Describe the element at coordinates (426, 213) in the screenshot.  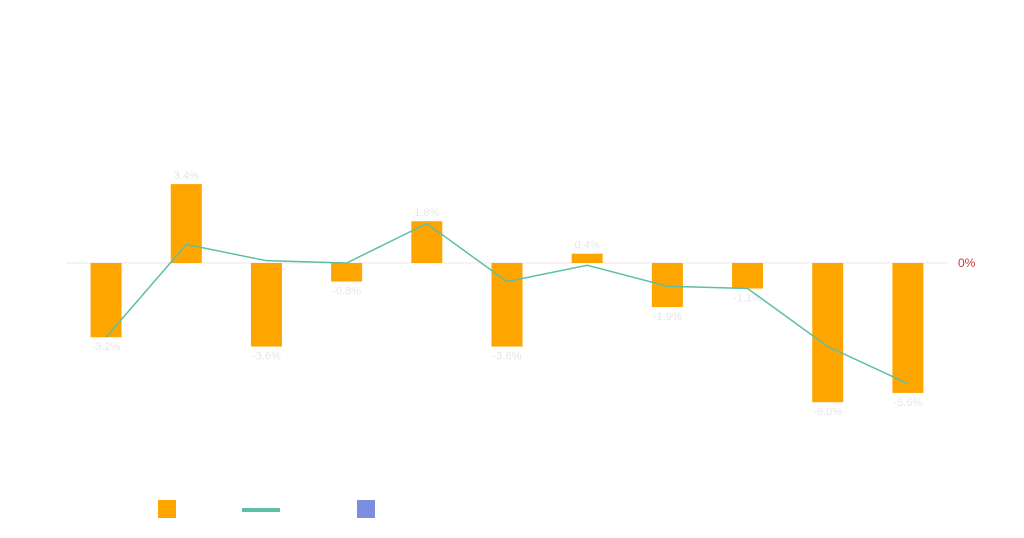
I see `bar-label-5: 1.8%` at that location.